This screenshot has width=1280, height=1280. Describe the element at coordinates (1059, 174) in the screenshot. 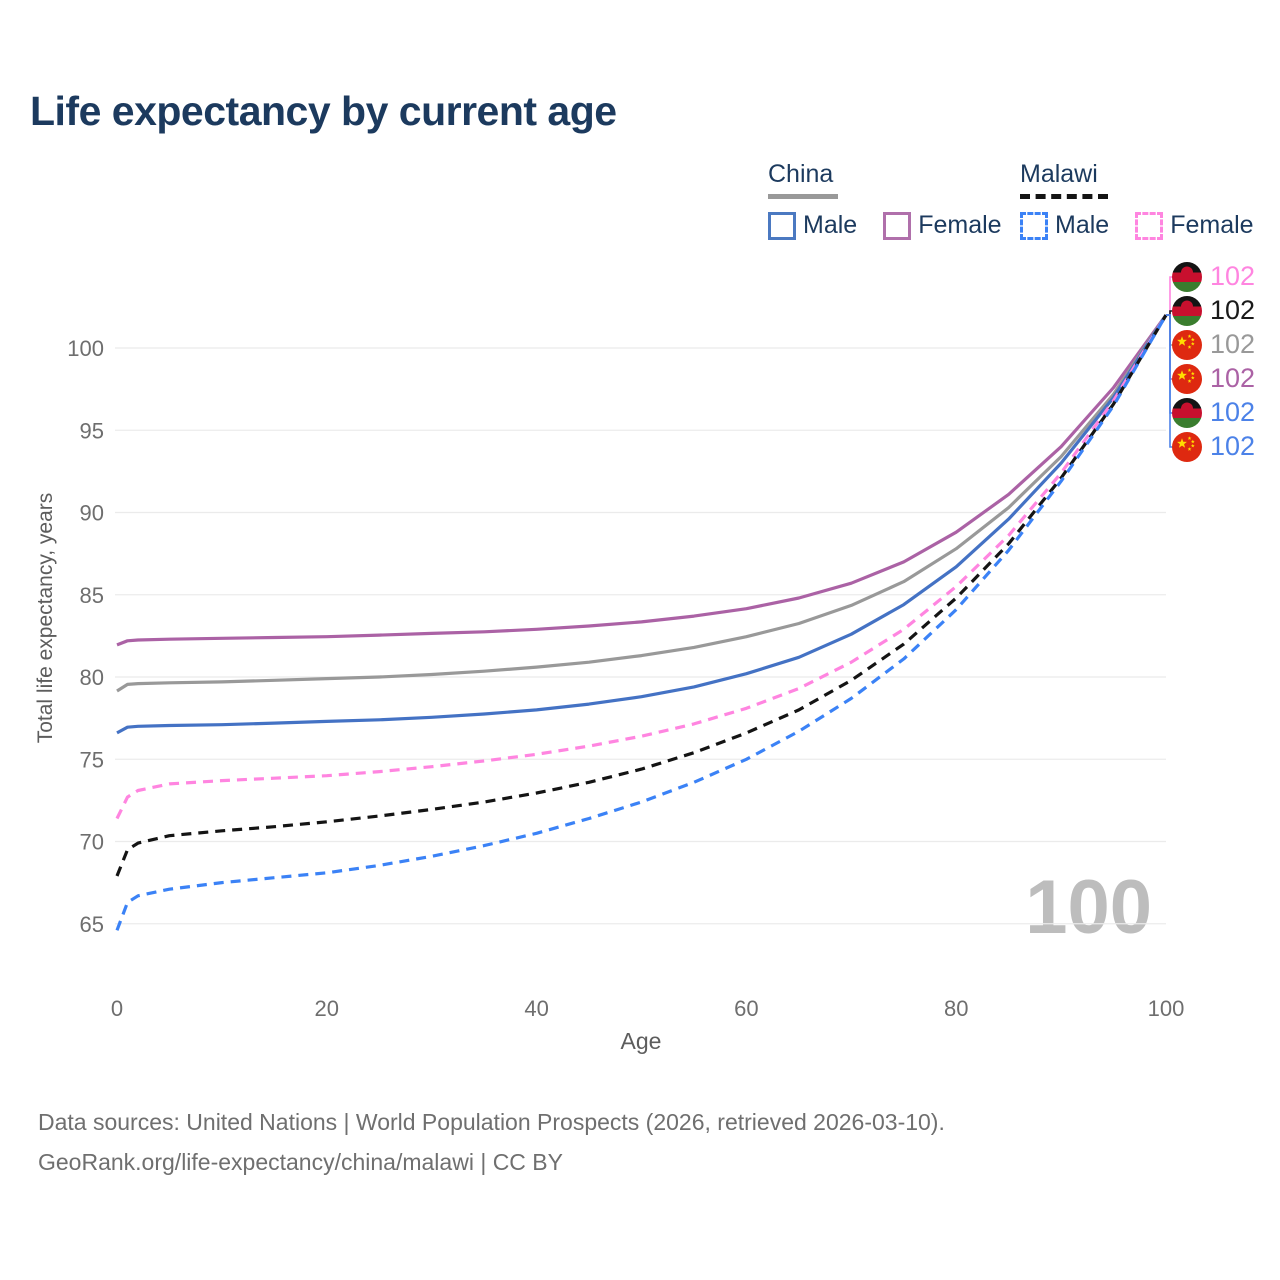

I see `legend-country-malawi: Malawi` at that location.